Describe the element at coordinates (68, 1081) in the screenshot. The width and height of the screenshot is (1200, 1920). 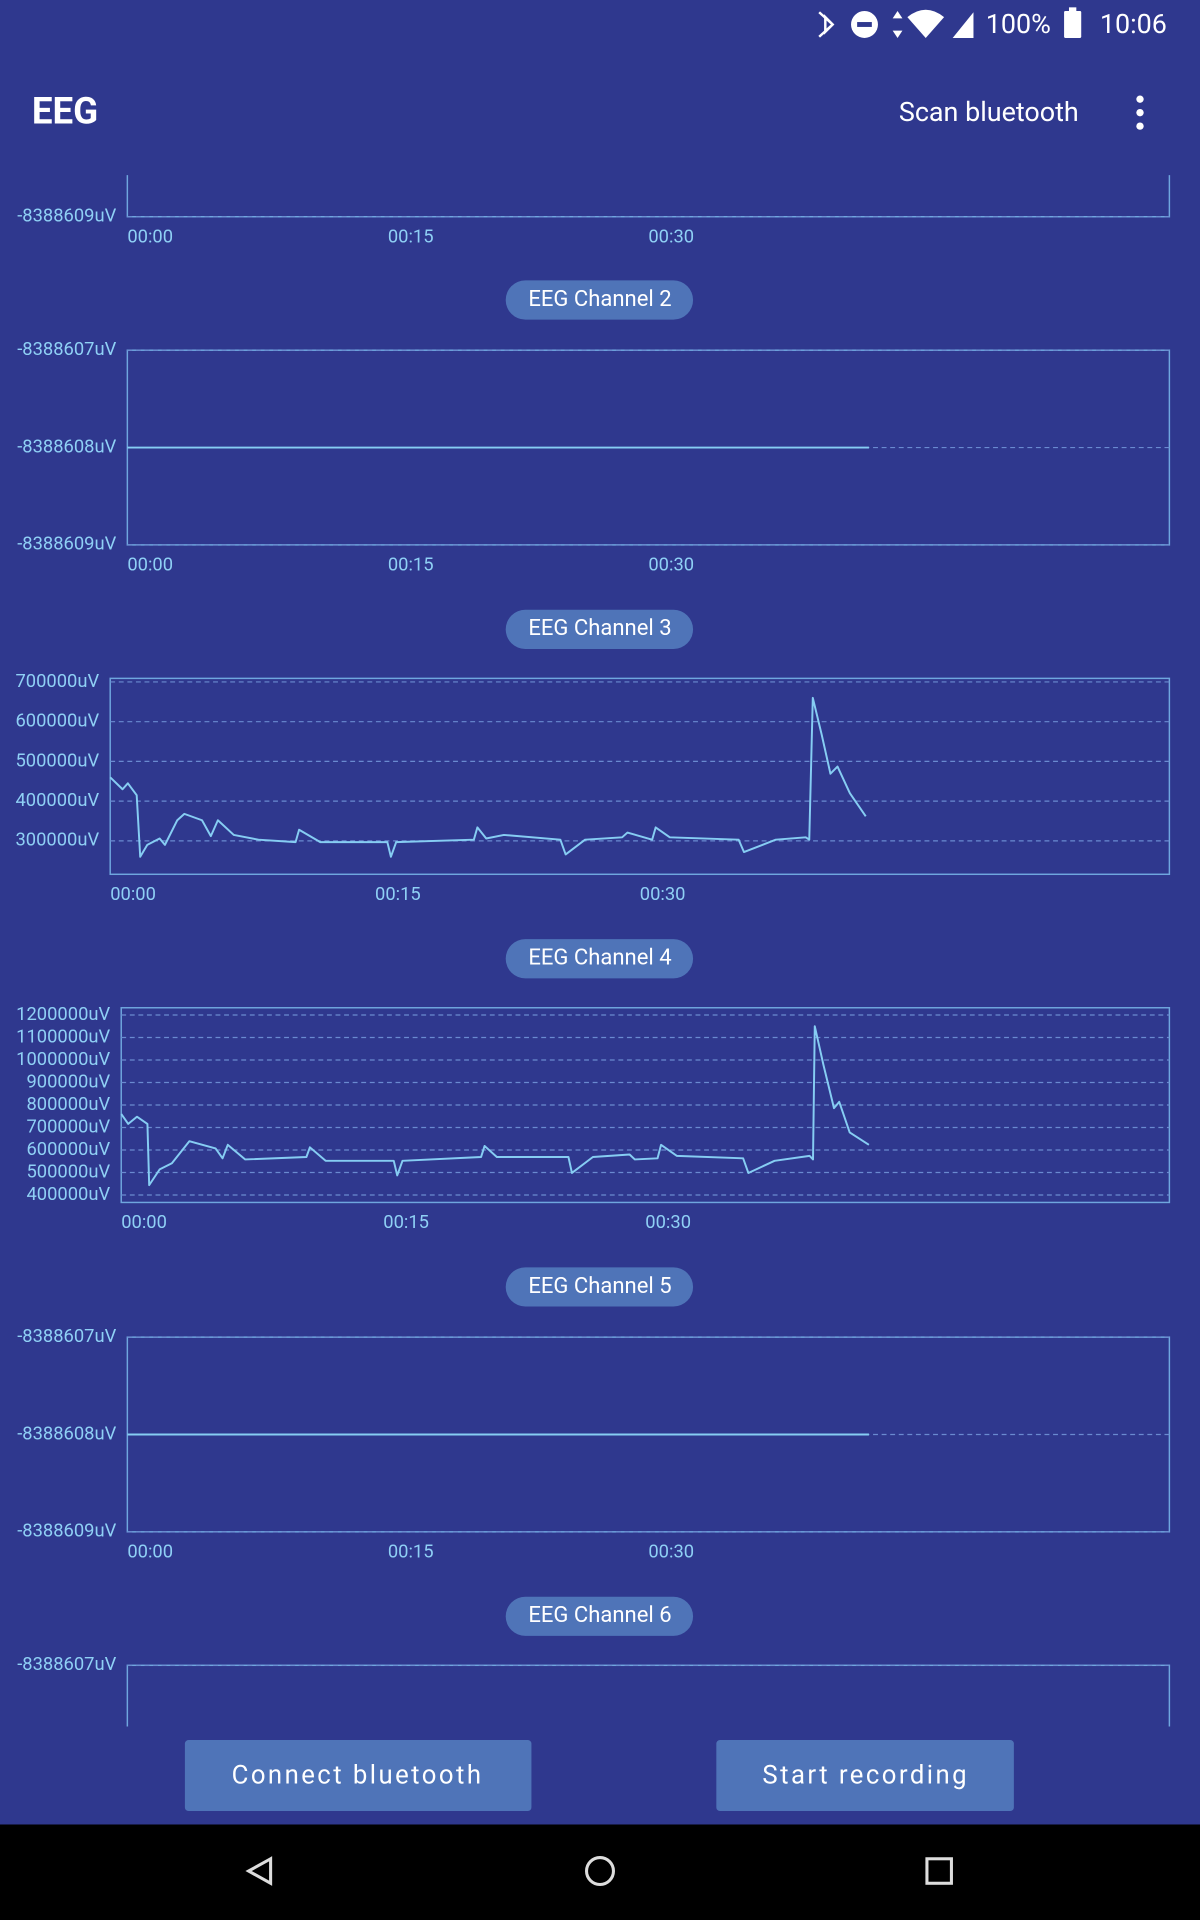
I see `y-tick-label: 900000uV` at that location.